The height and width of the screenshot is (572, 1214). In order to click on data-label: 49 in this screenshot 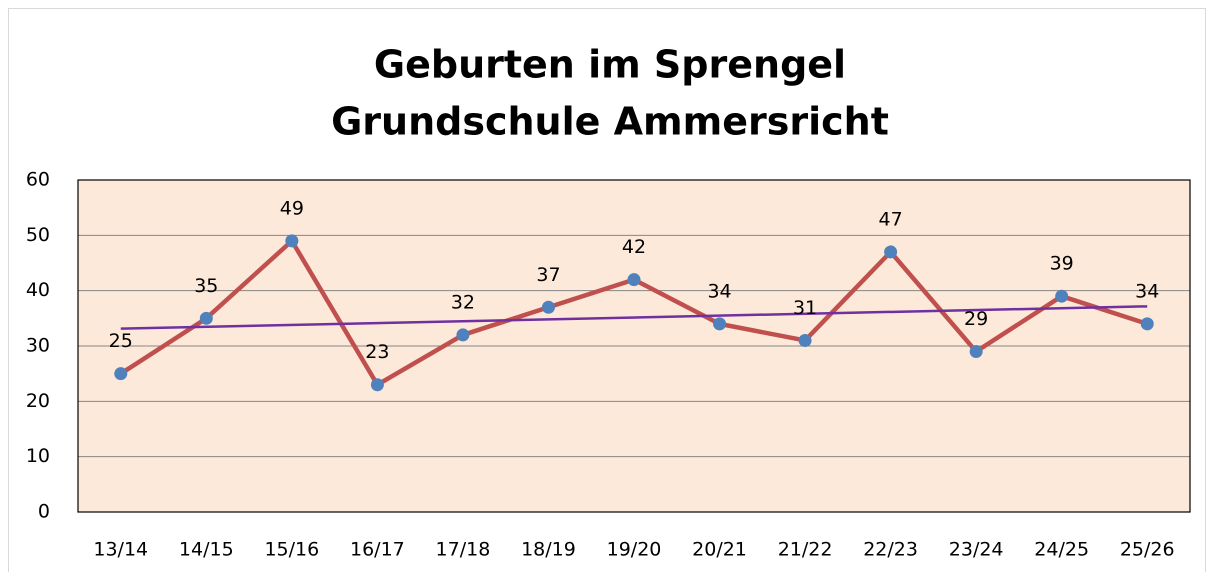, I will do `click(292, 208)`.